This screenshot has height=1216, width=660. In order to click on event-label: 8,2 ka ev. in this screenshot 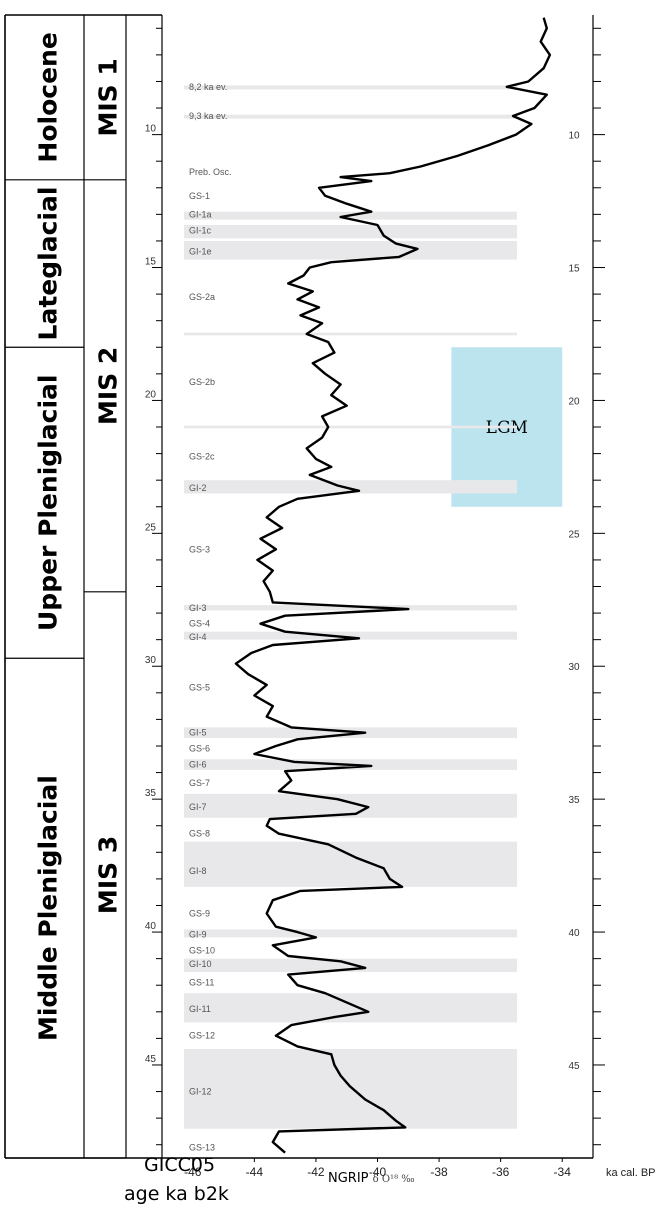, I will do `click(208, 87)`.